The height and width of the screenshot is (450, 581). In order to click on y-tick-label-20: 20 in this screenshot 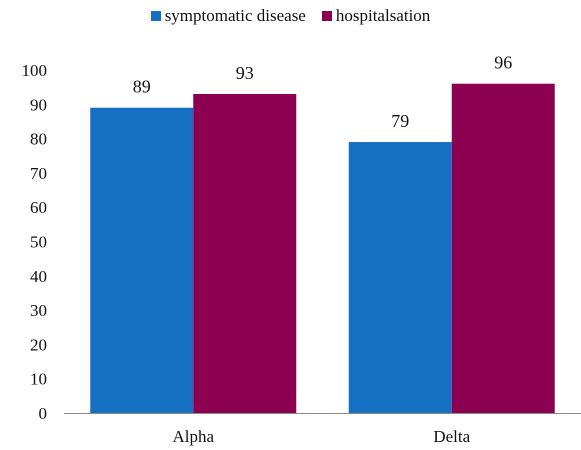, I will do `click(38, 344)`.